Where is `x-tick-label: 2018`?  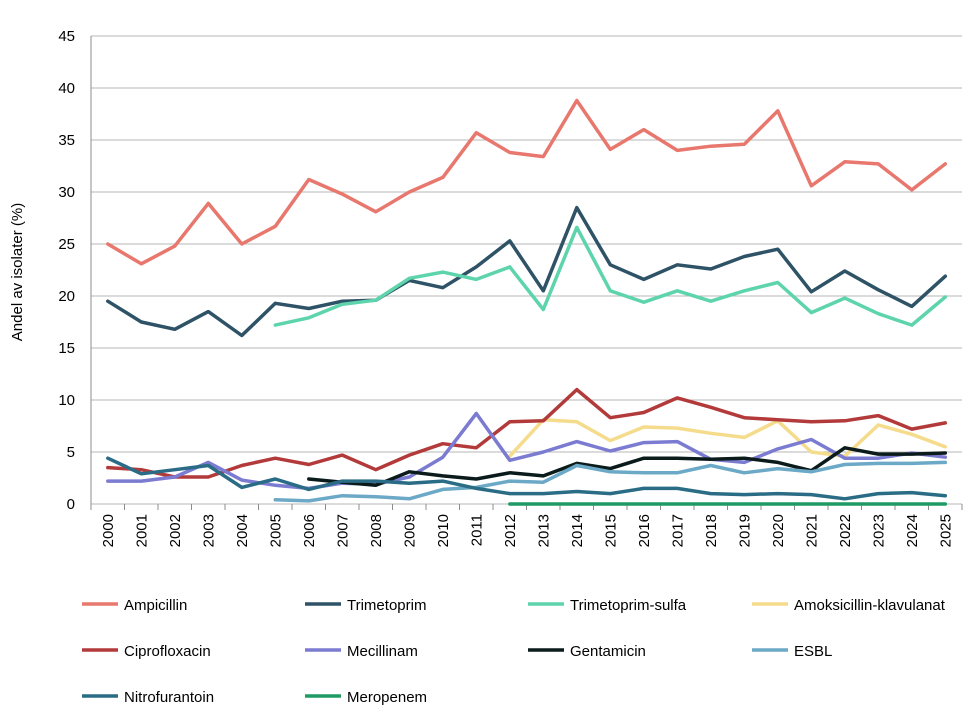
x-tick-label: 2018 is located at coordinates (711, 530).